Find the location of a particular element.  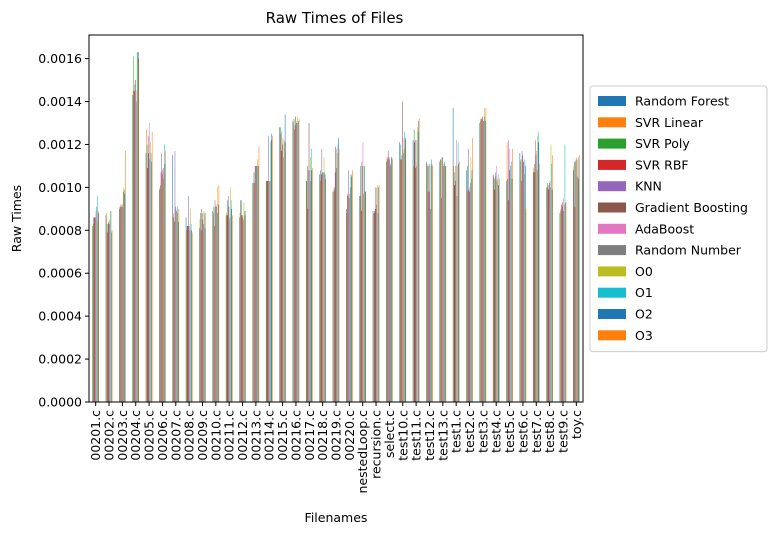

bar-00210-c-knn is located at coordinates (215, 301).